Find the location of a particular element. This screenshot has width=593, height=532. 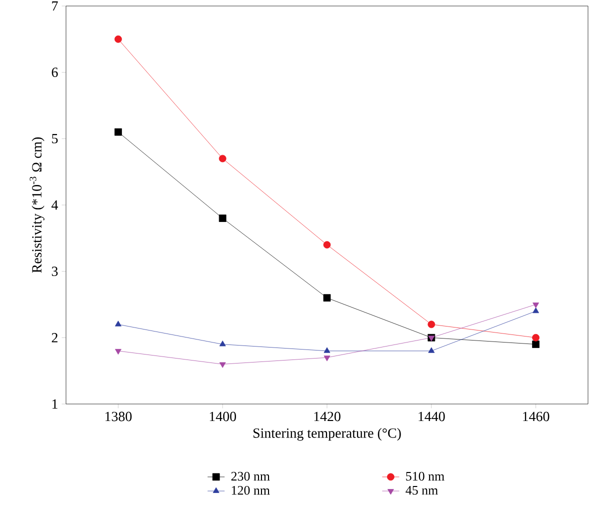

y-tick-label: 3 is located at coordinates (55, 271).